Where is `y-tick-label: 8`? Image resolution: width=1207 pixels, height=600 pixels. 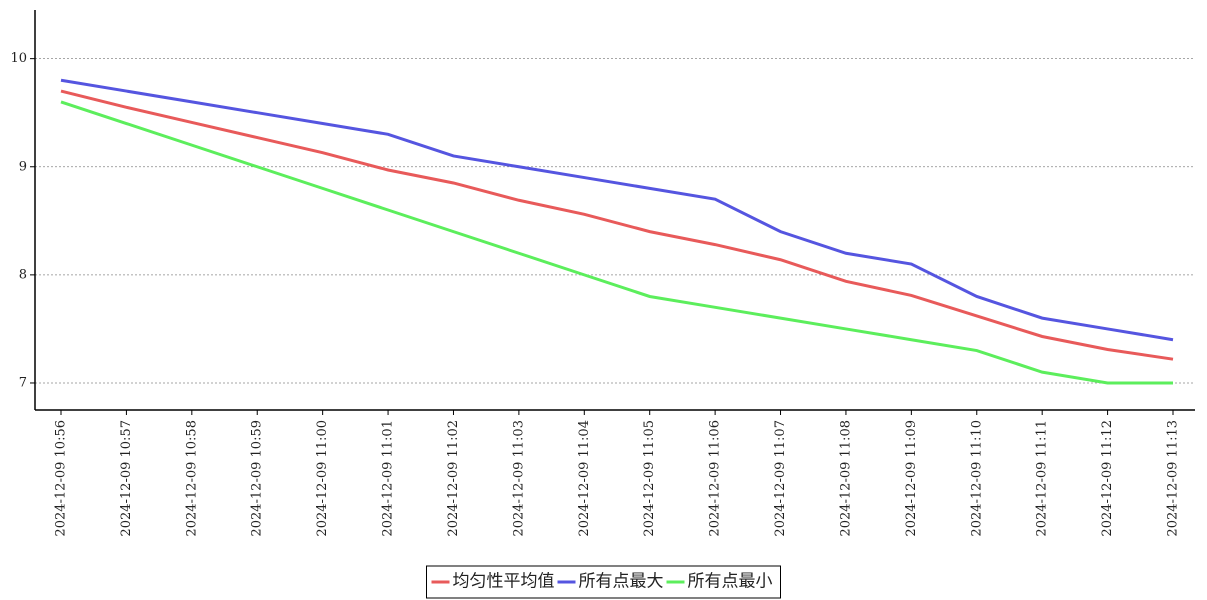 y-tick-label: 8 is located at coordinates (23, 274).